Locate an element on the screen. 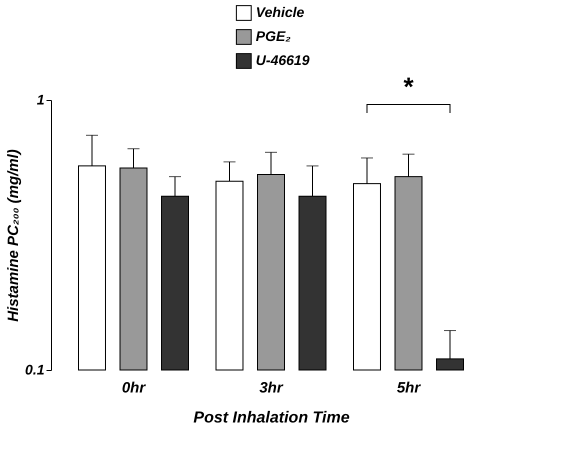 The image size is (578, 456). legend-label: PGE₂ is located at coordinates (273, 36).